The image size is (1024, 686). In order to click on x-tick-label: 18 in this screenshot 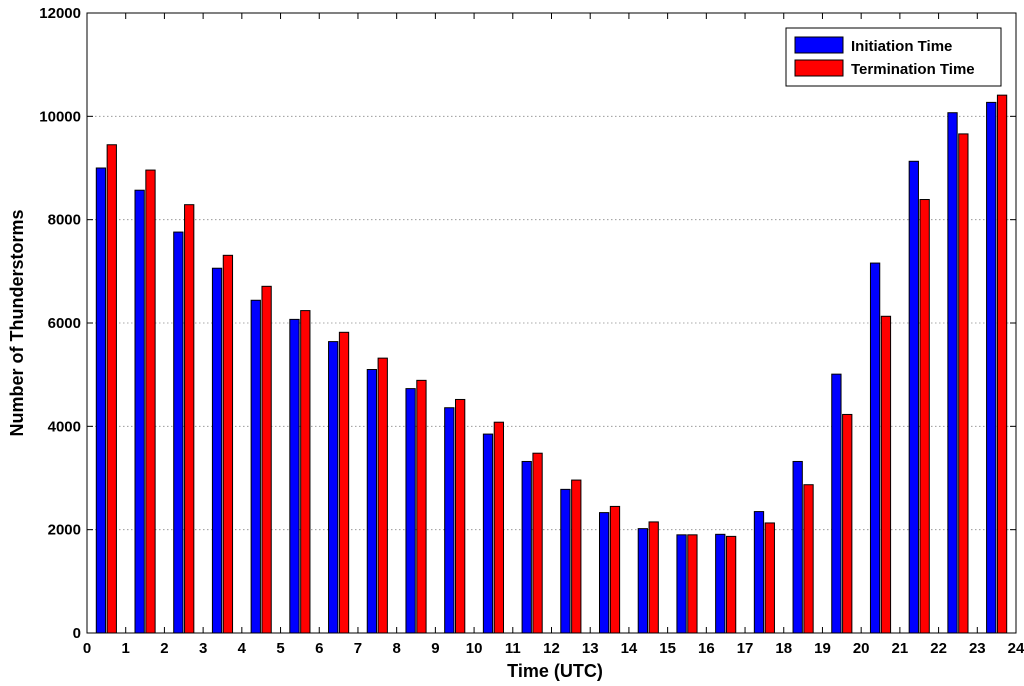, I will do `click(783, 648)`.